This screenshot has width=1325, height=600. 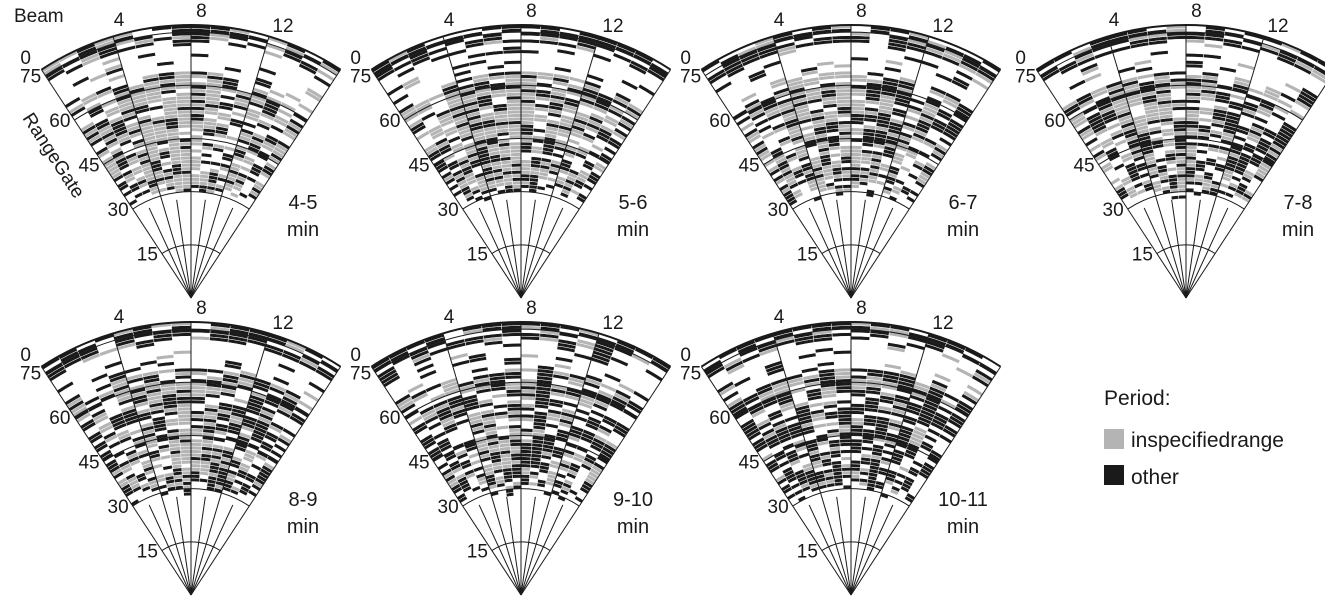 What do you see at coordinates (191, 161) in the screenshot?
I see `fan-grid` at bounding box center [191, 161].